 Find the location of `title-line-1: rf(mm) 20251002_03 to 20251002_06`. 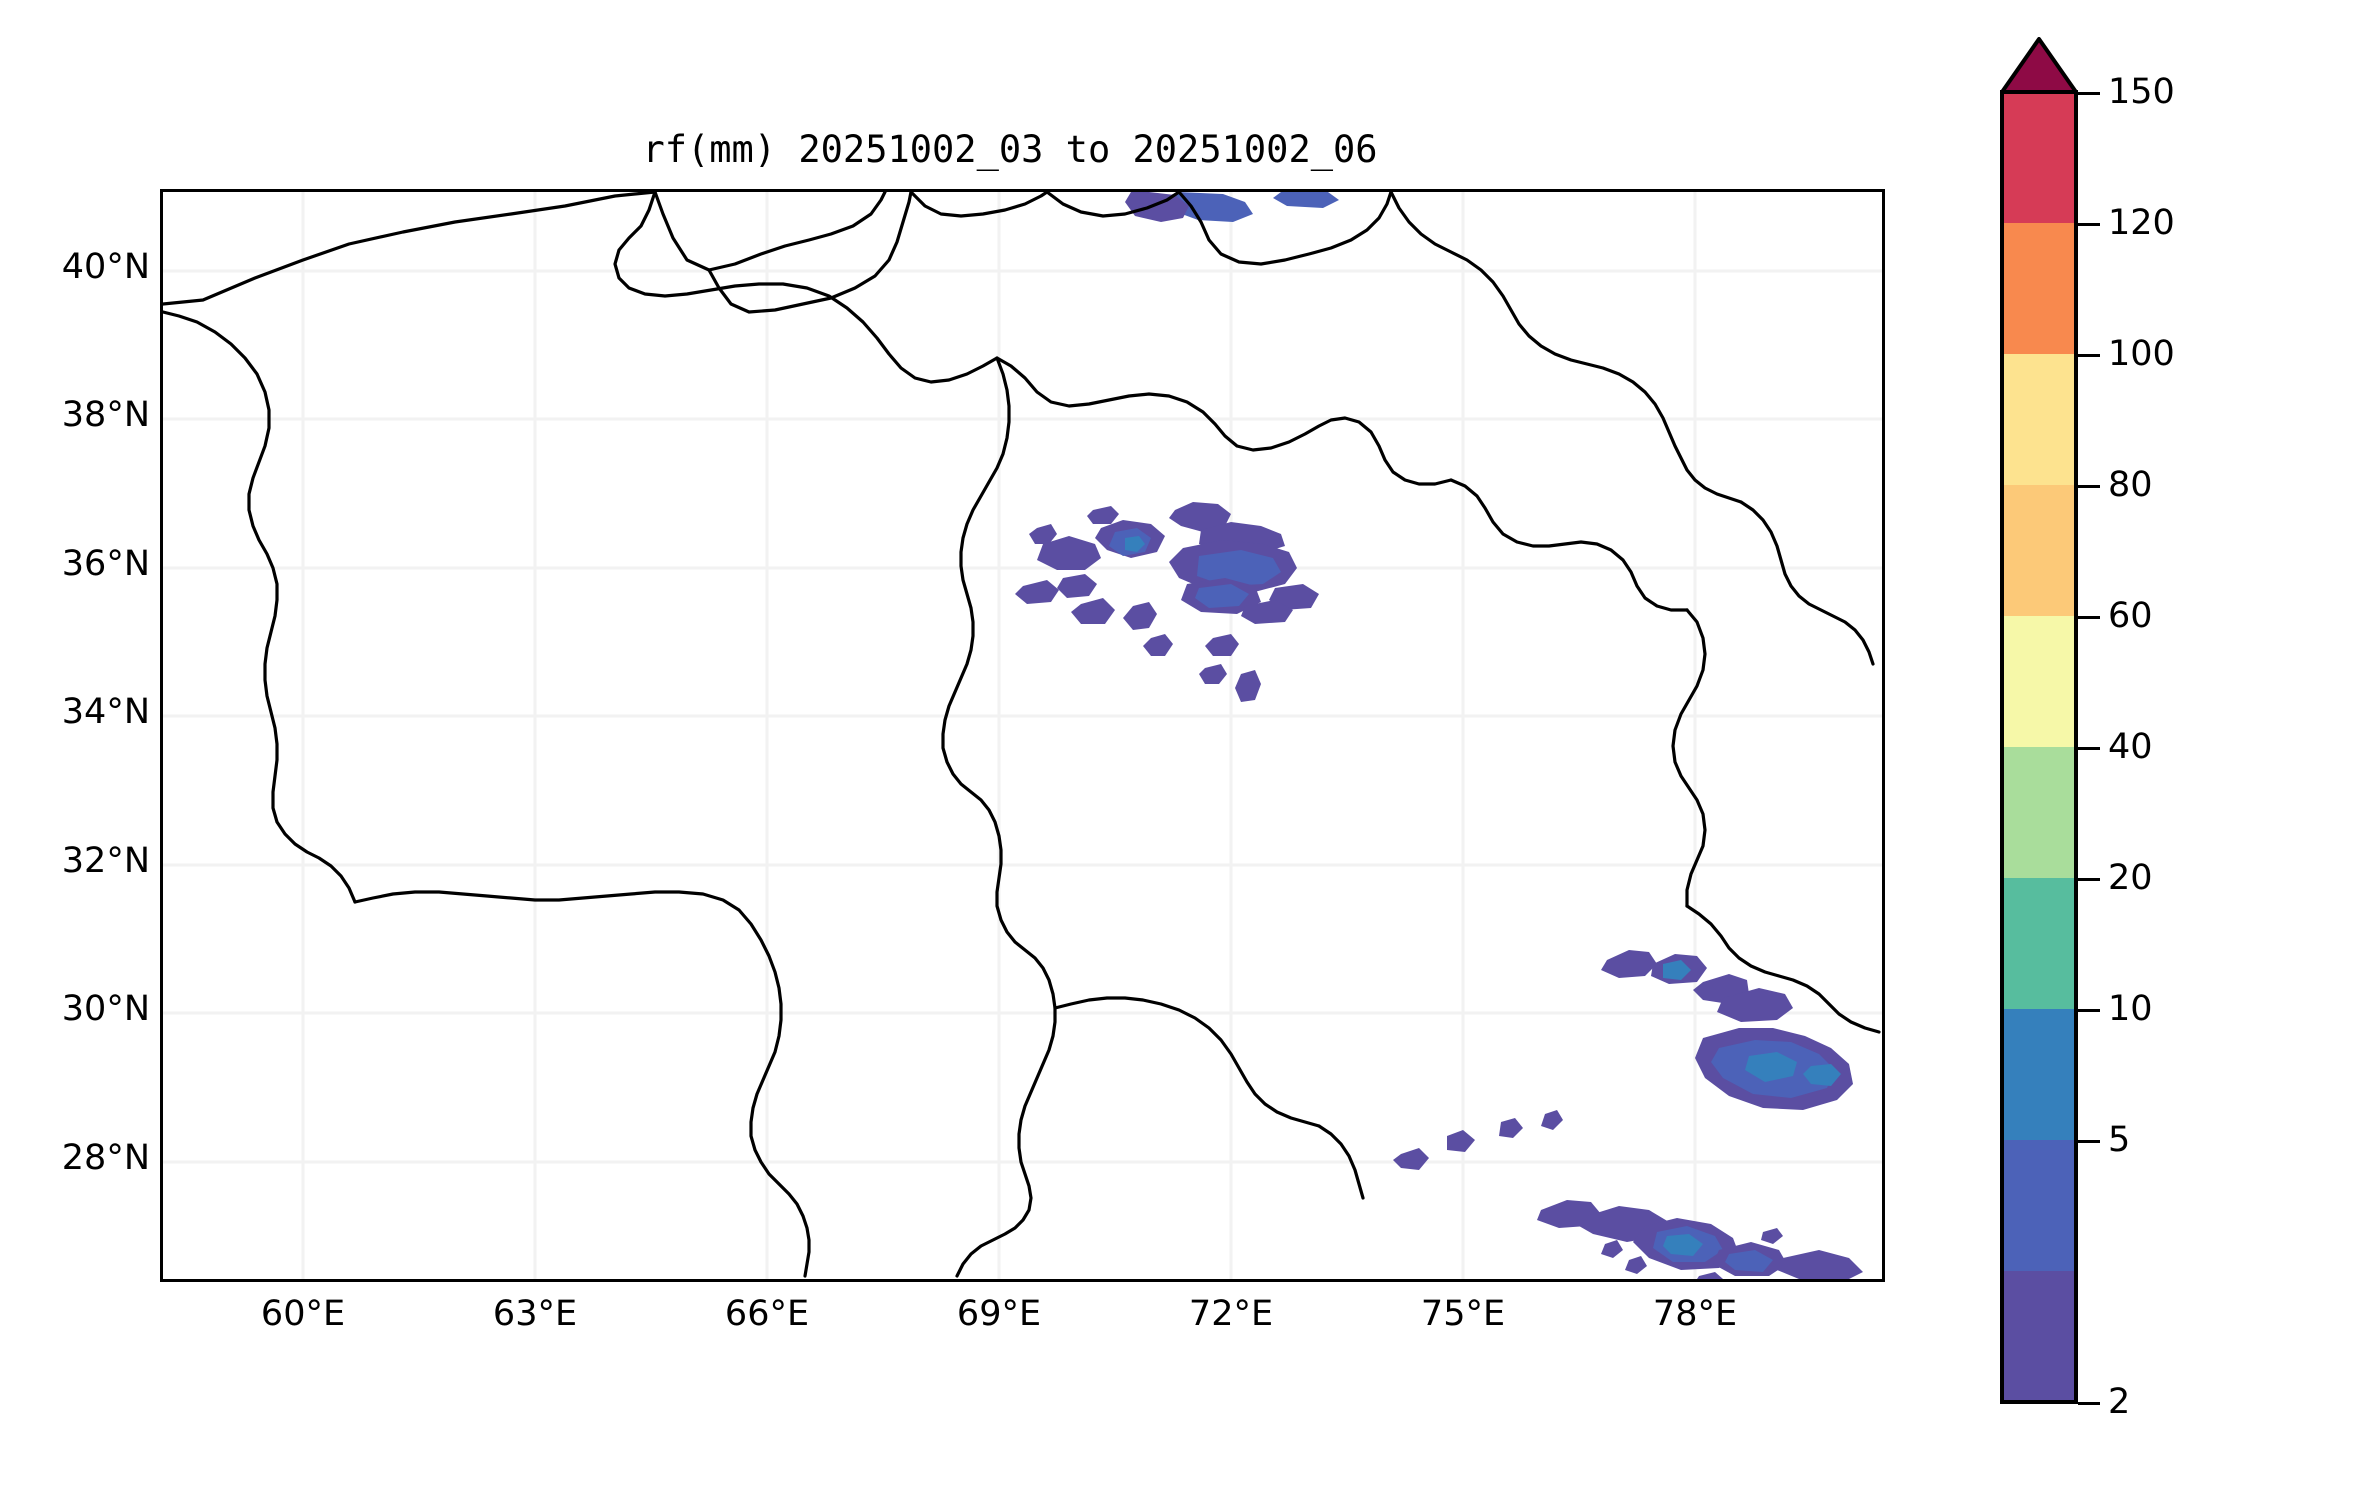

title-line-1: rf(mm) 20251002_03 to 20251002_06 is located at coordinates (1010, 149).